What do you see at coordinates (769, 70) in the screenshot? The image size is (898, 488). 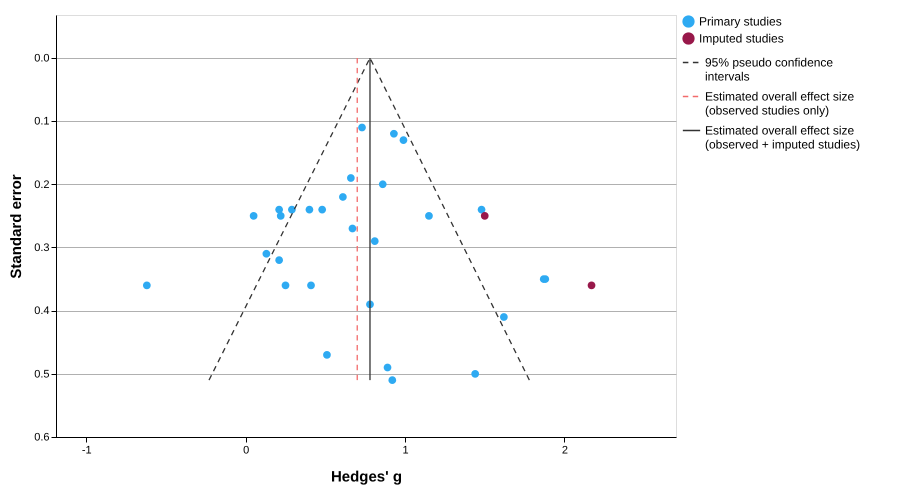 I see `legend-label: 95% pseudo confidence intervals` at bounding box center [769, 70].